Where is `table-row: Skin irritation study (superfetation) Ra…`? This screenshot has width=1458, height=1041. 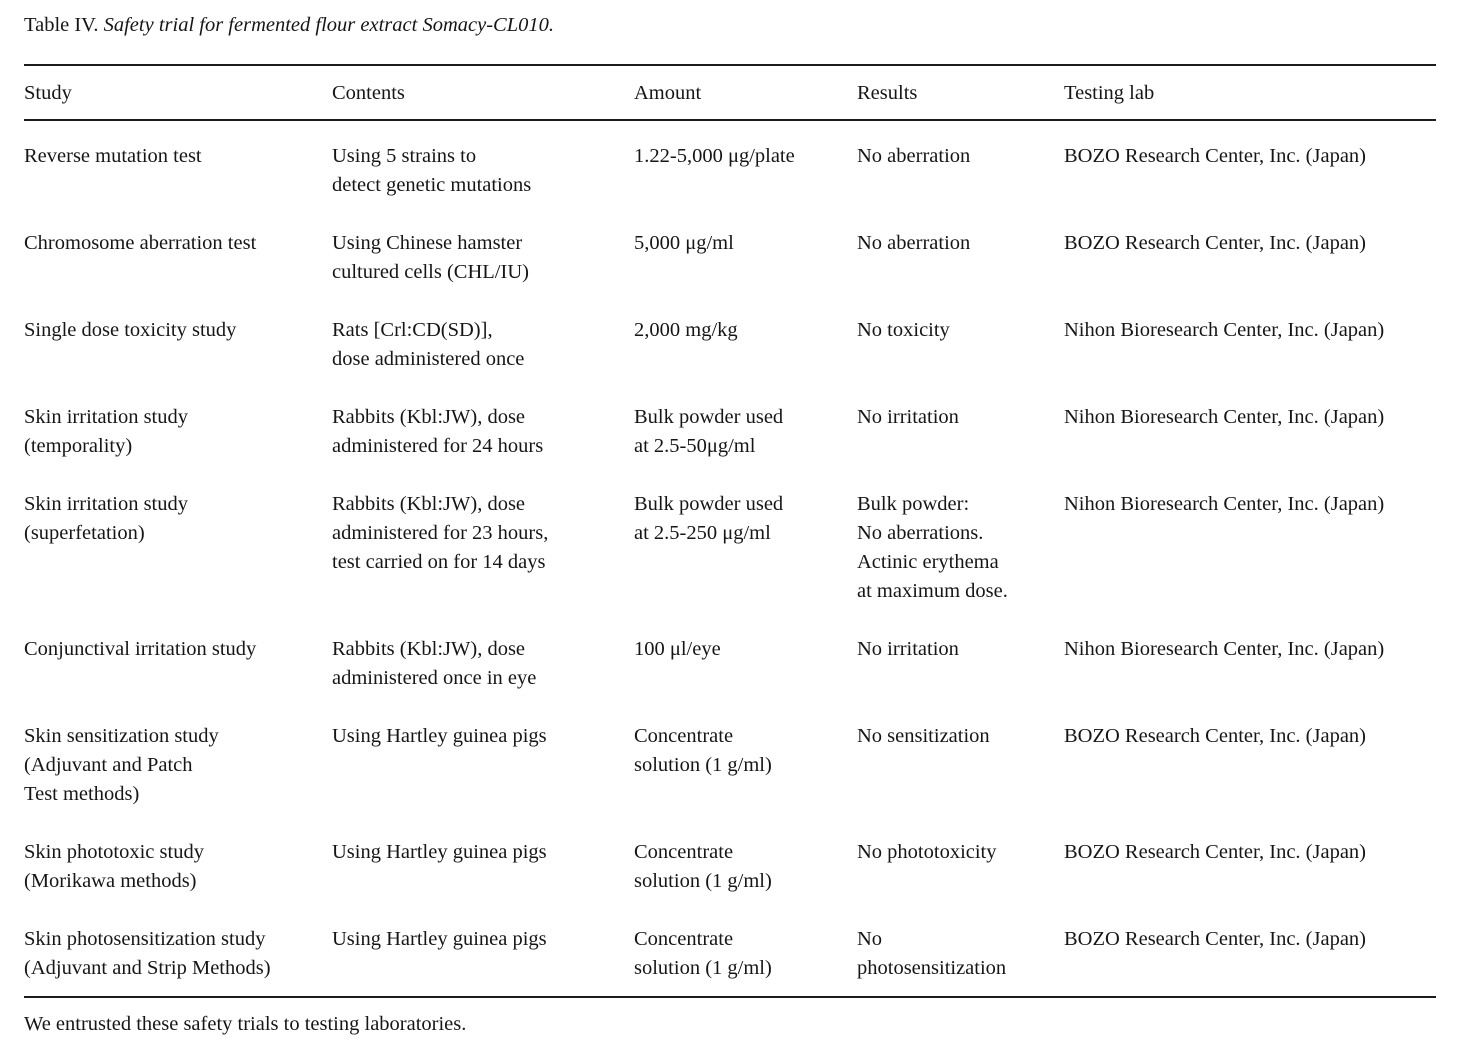 table-row: Skin irritation study (superfetation) Ra… is located at coordinates (730, 562).